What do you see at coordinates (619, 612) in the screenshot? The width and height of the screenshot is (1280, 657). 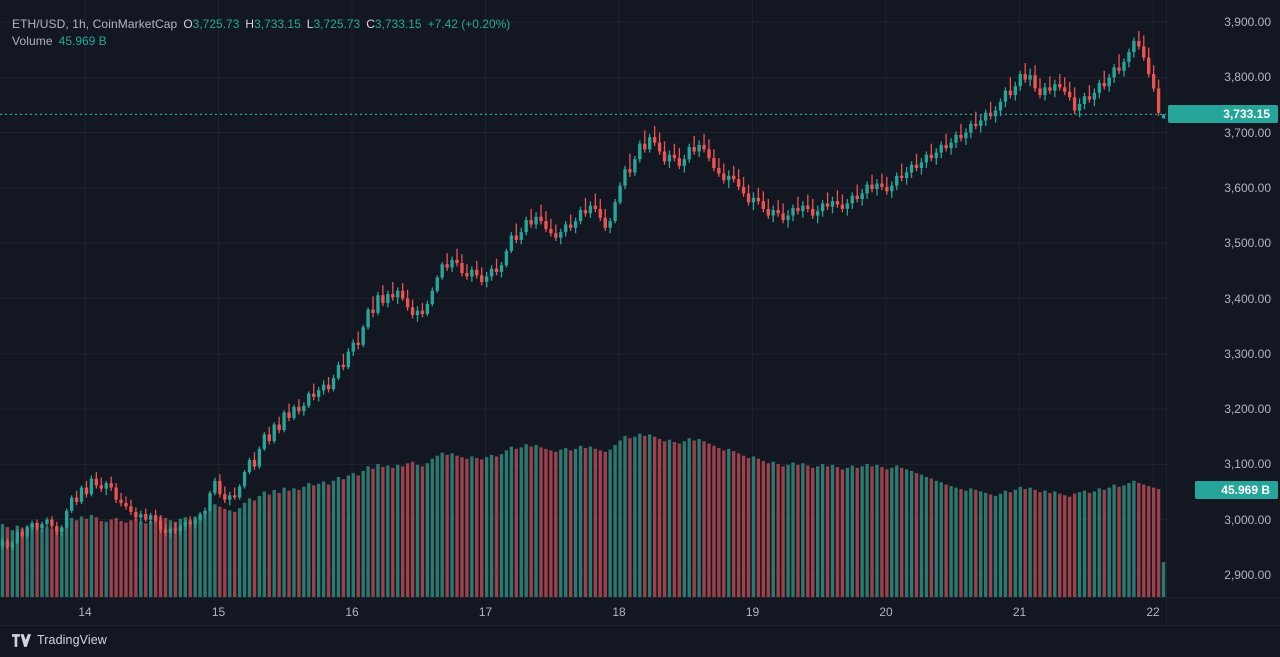 I see `time-tick-label: 18` at bounding box center [619, 612].